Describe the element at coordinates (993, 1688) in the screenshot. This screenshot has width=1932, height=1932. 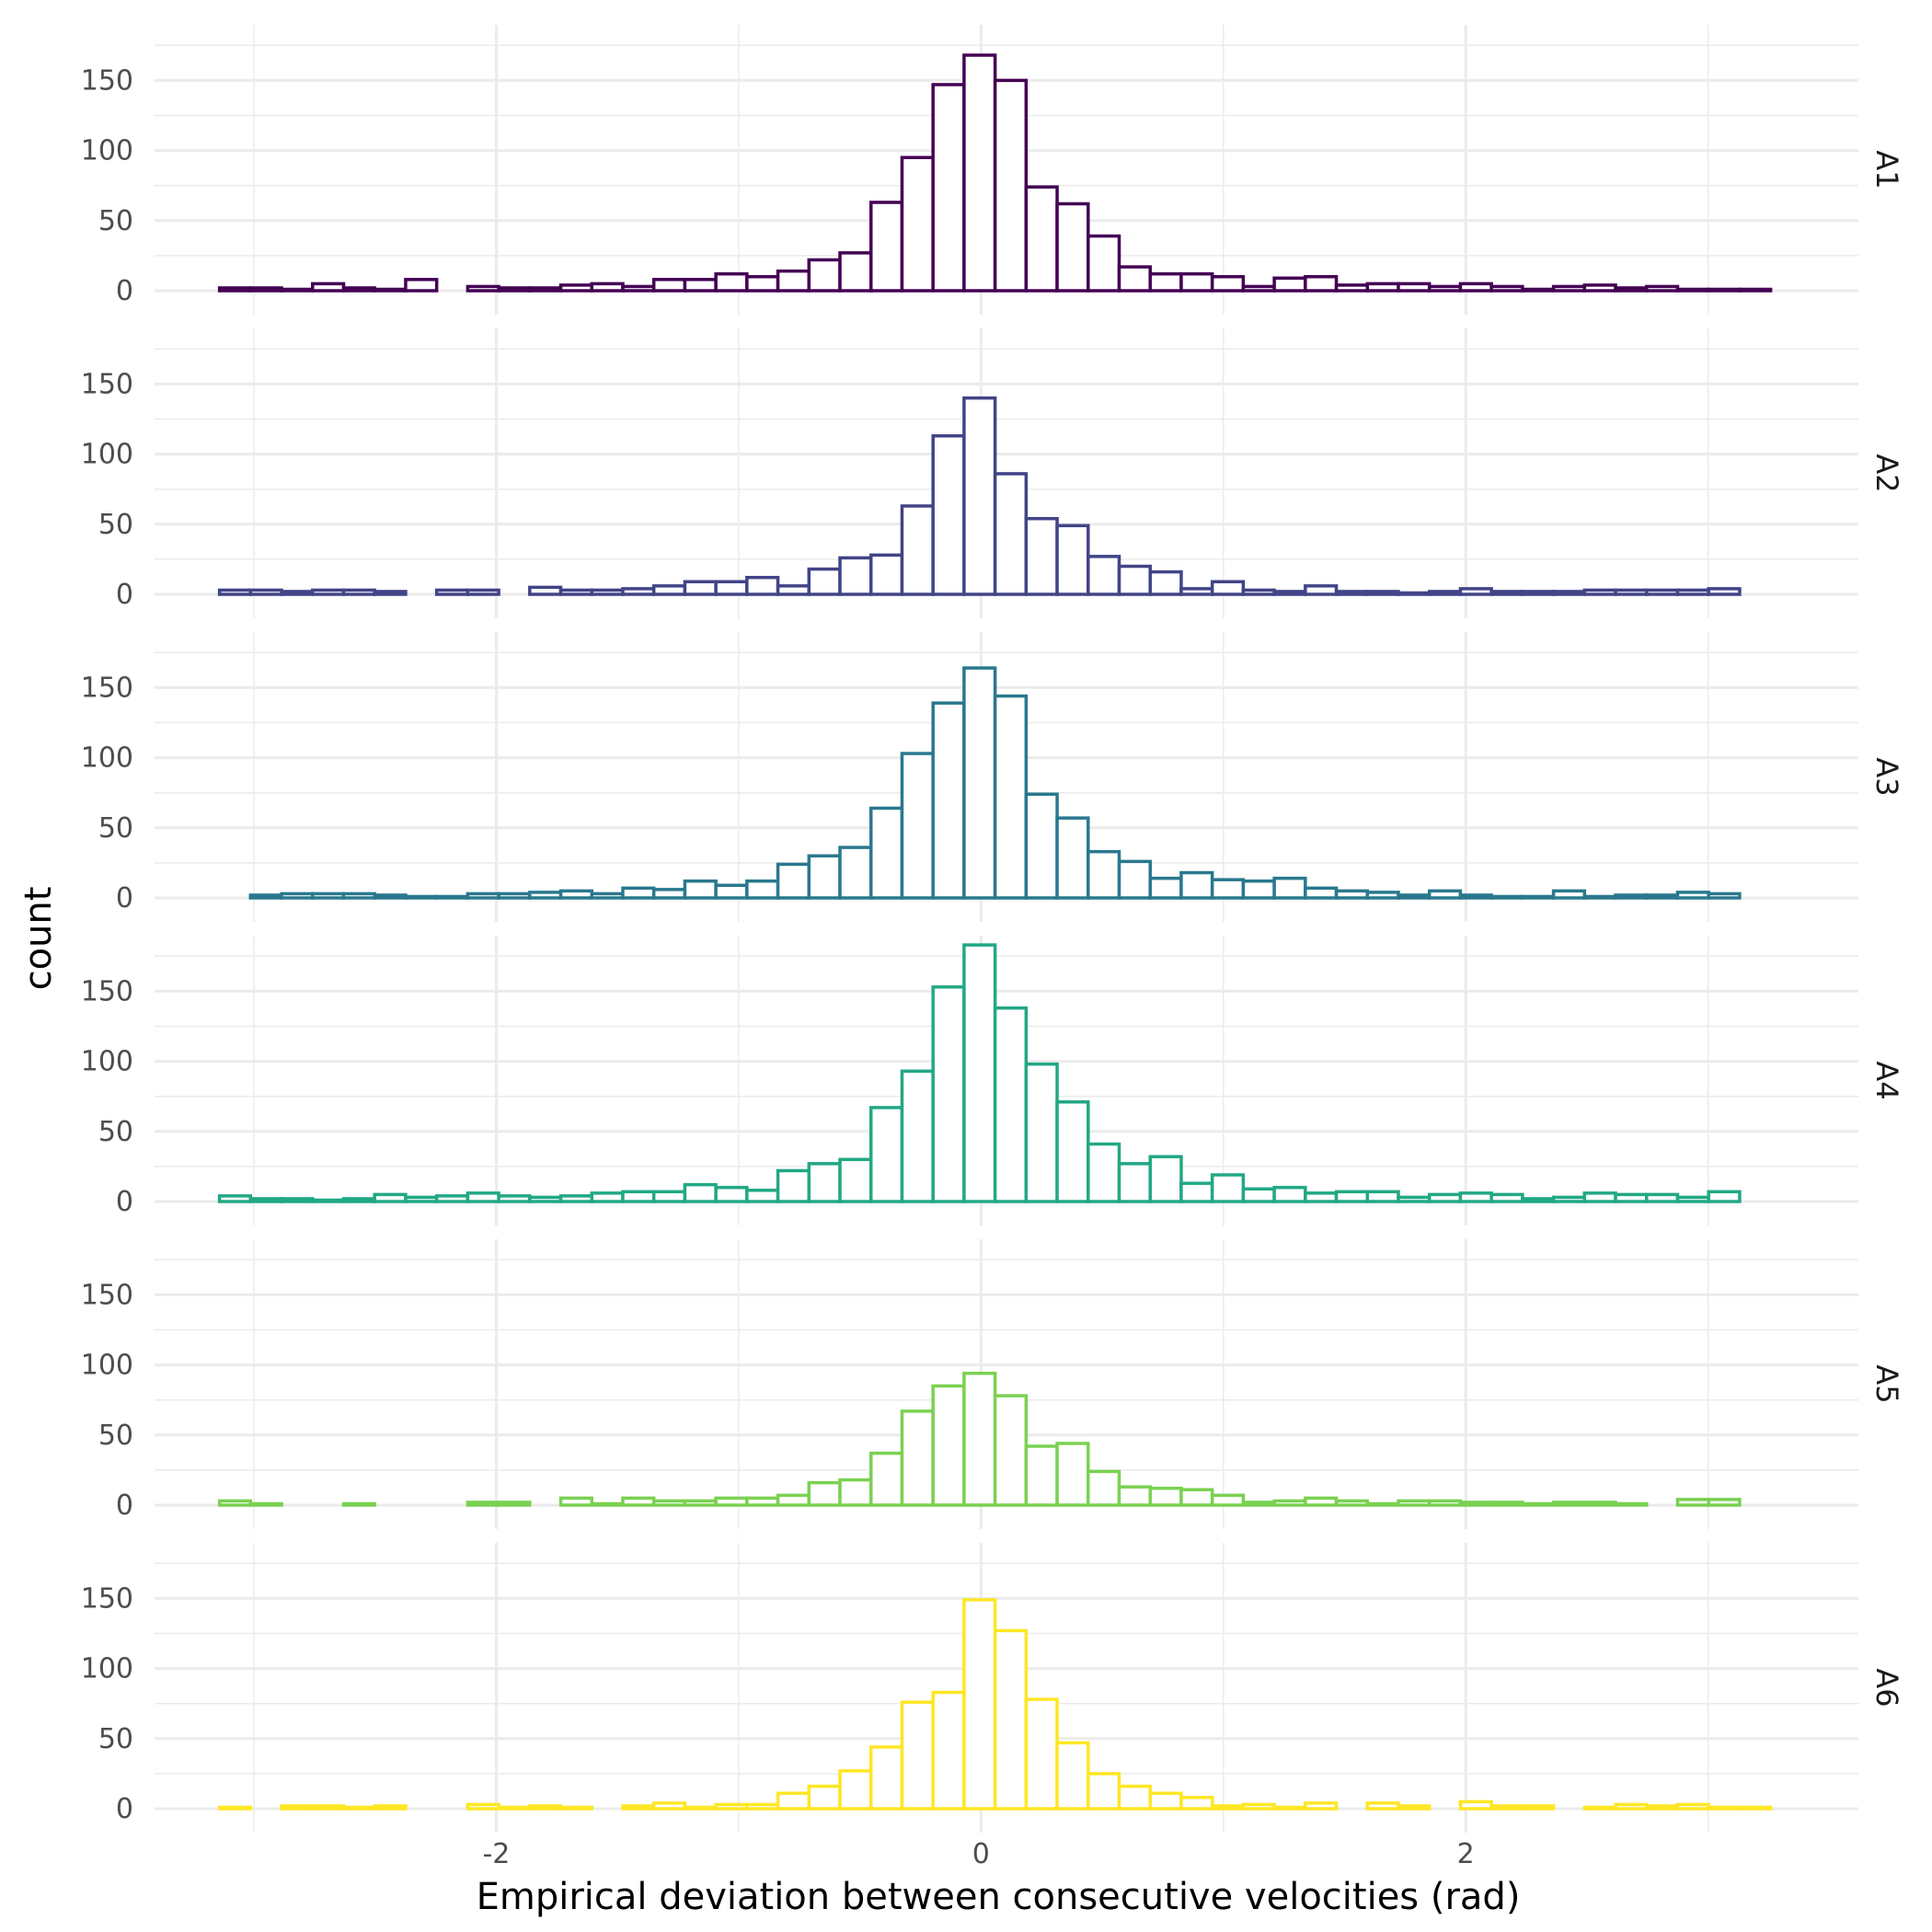
I see `facet-panel-A6: 0 50 100 150 A6` at that location.